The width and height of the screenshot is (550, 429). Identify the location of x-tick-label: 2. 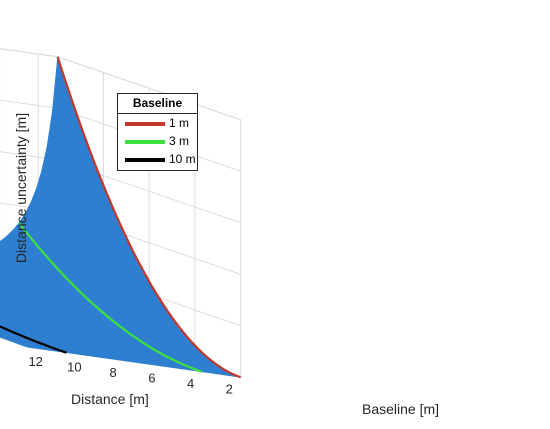
(229, 389).